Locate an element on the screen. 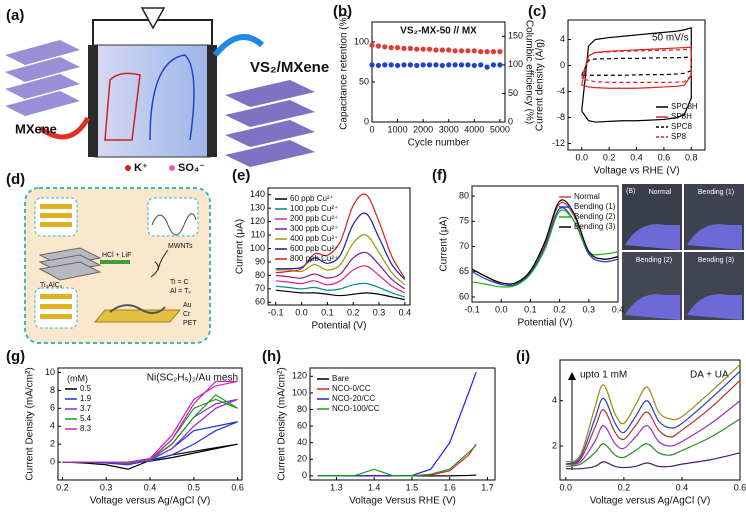  legend-label: 800 ppb Cu²⁺ is located at coordinates (314, 258).